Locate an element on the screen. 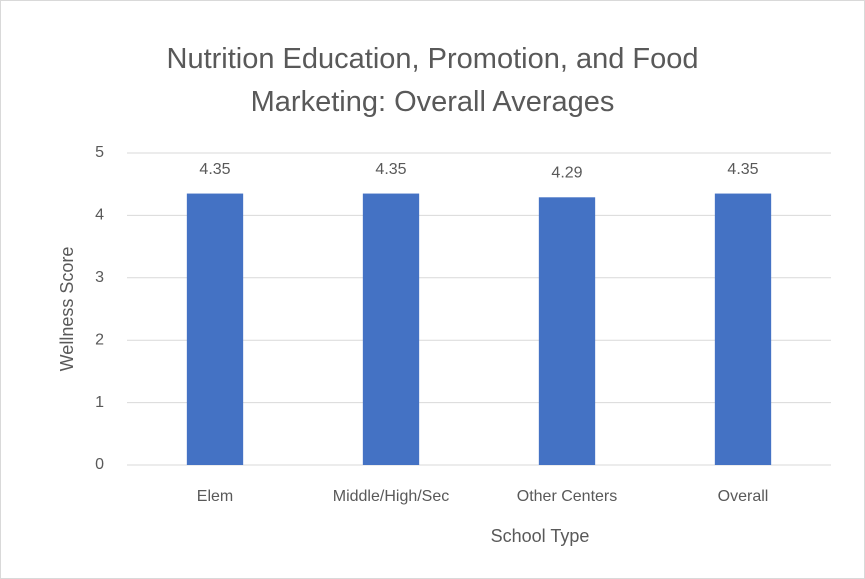  y-tick-label: 2 is located at coordinates (99, 339).